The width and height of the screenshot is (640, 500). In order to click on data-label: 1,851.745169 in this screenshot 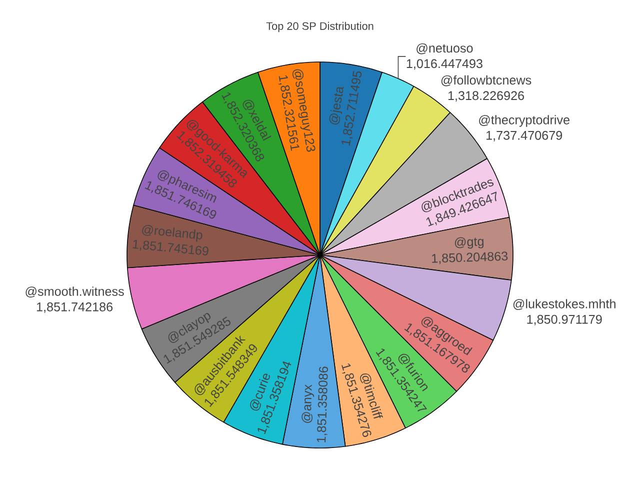, I will do `click(170, 248)`.